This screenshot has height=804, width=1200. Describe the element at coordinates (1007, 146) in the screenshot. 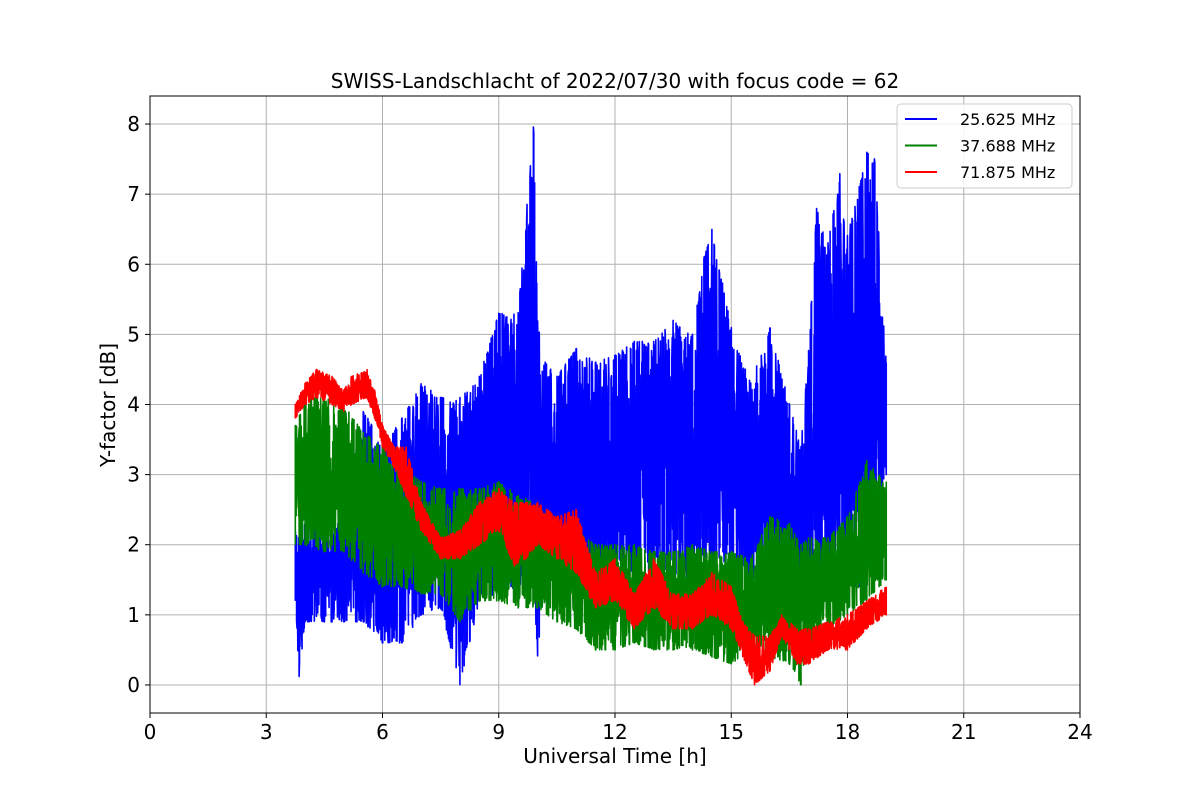

I see `legend-label: 37.688 MHz` at that location.